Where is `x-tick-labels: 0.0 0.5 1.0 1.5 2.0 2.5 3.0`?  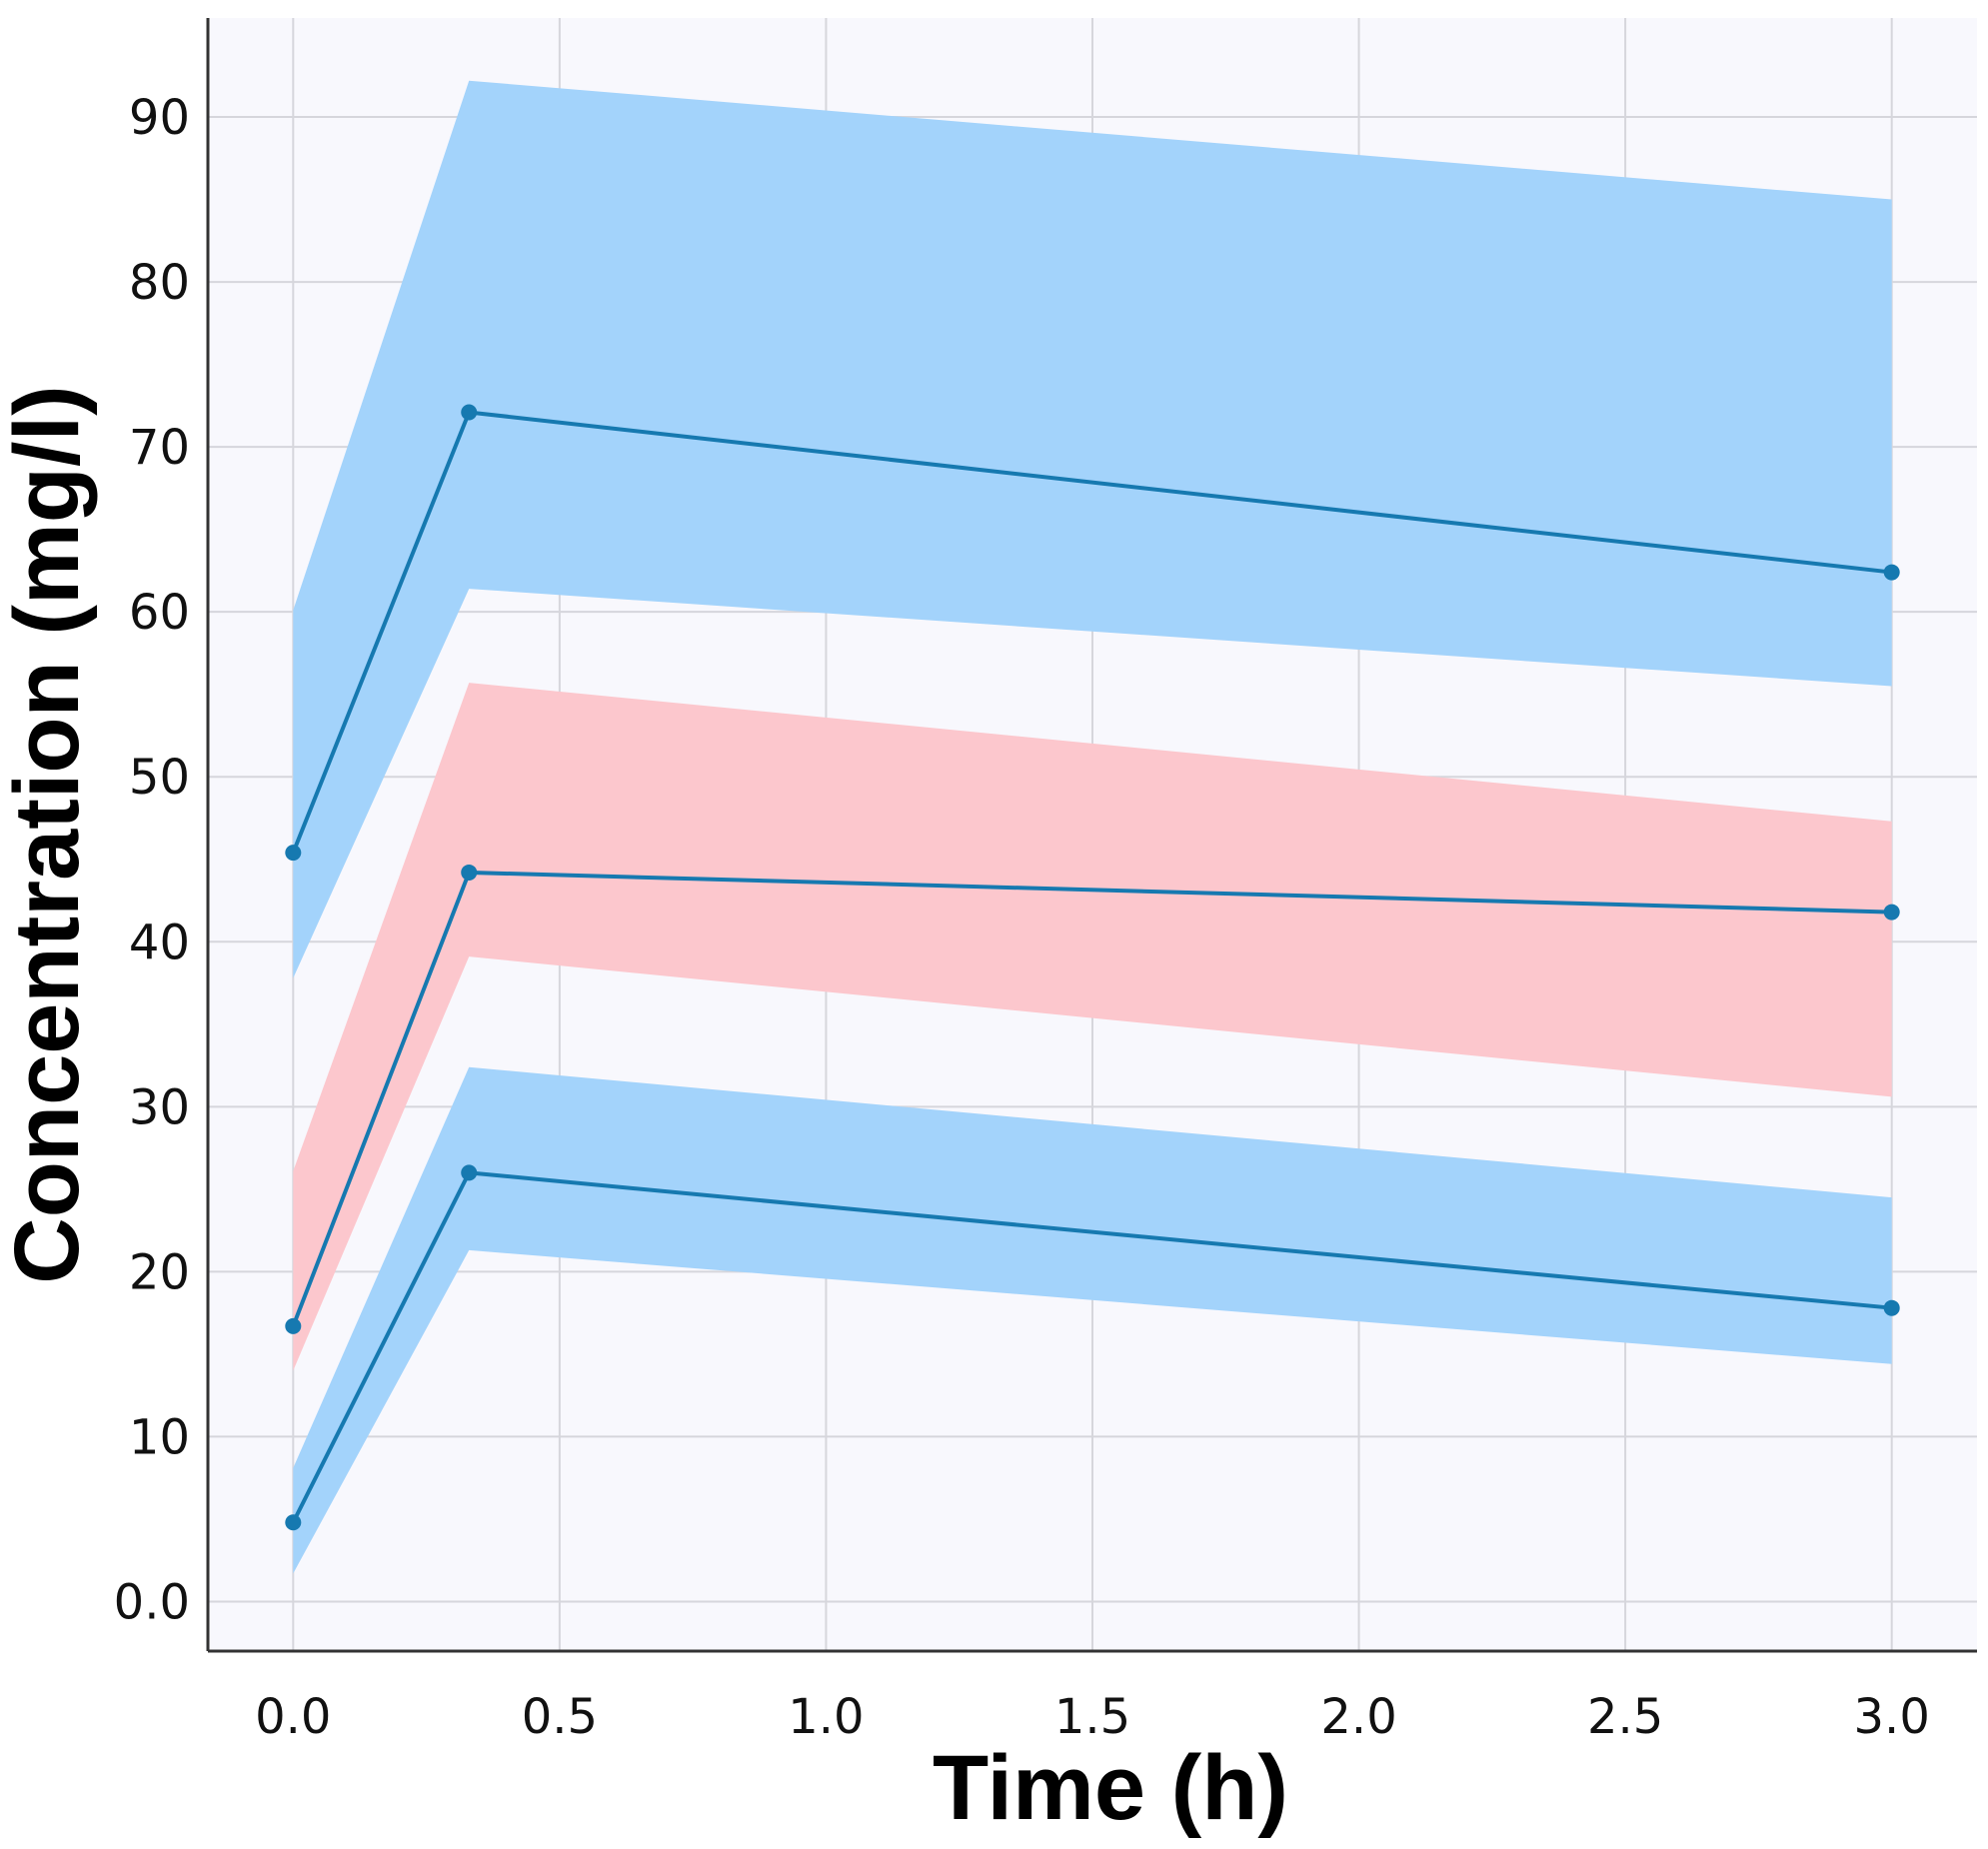
x-tick-labels: 0.0 0.5 1.0 1.5 2.0 2.5 3.0 is located at coordinates (1092, 1717).